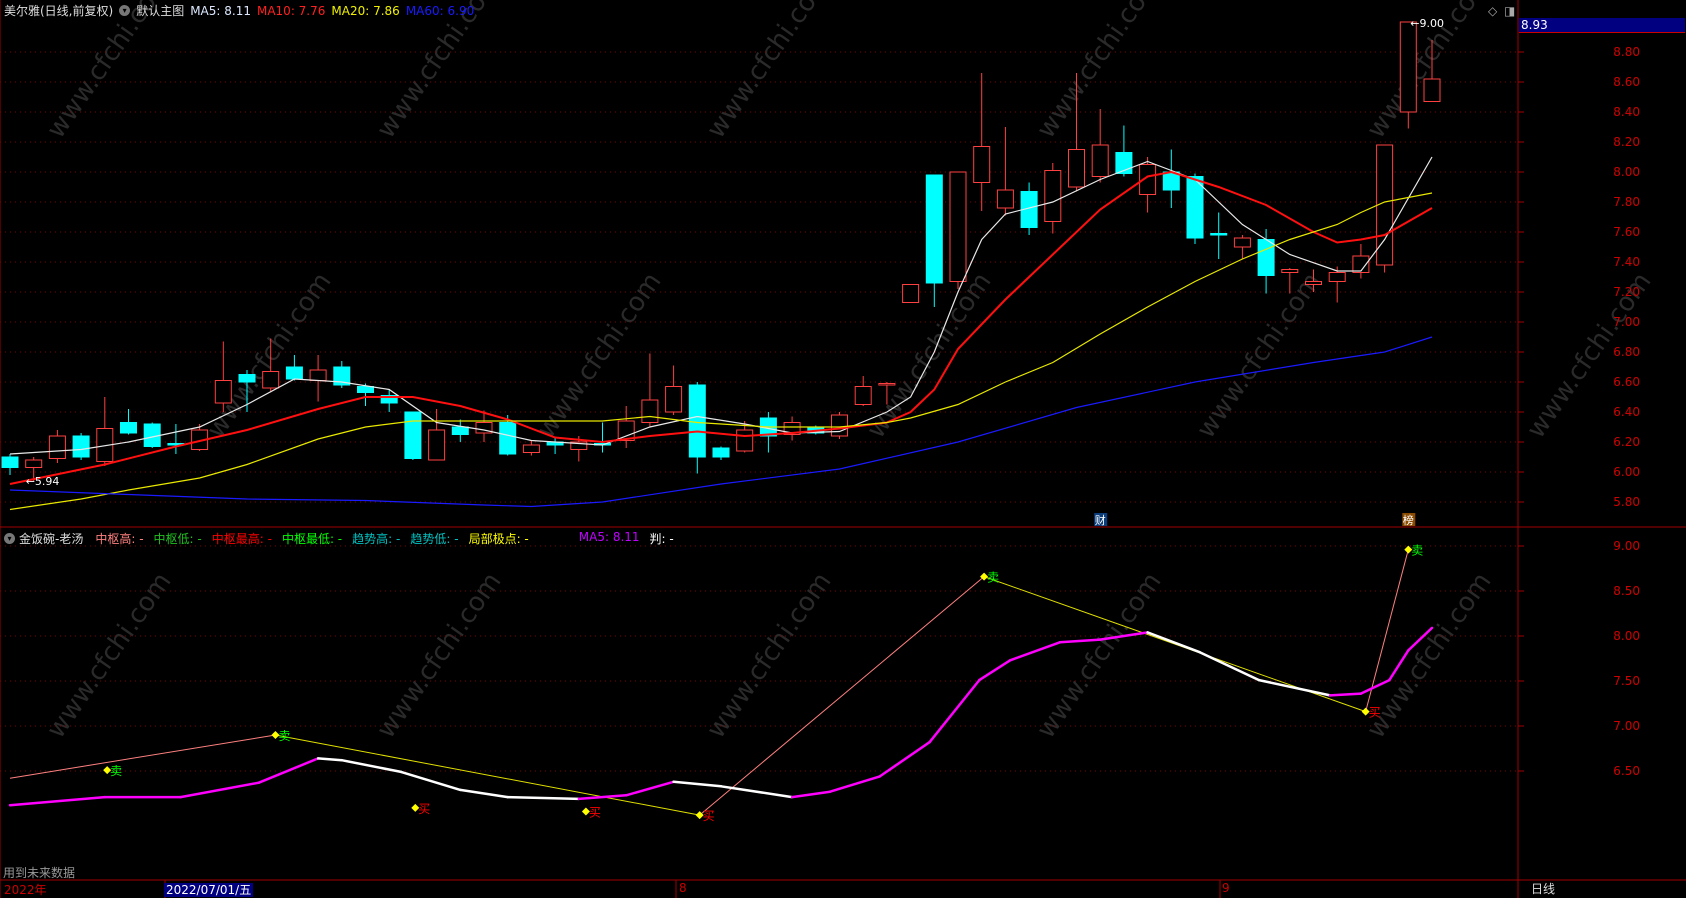 This screenshot has height=898, width=1686. What do you see at coordinates (1626, 726) in the screenshot?
I see `y-tick-label: 7.00` at bounding box center [1626, 726].